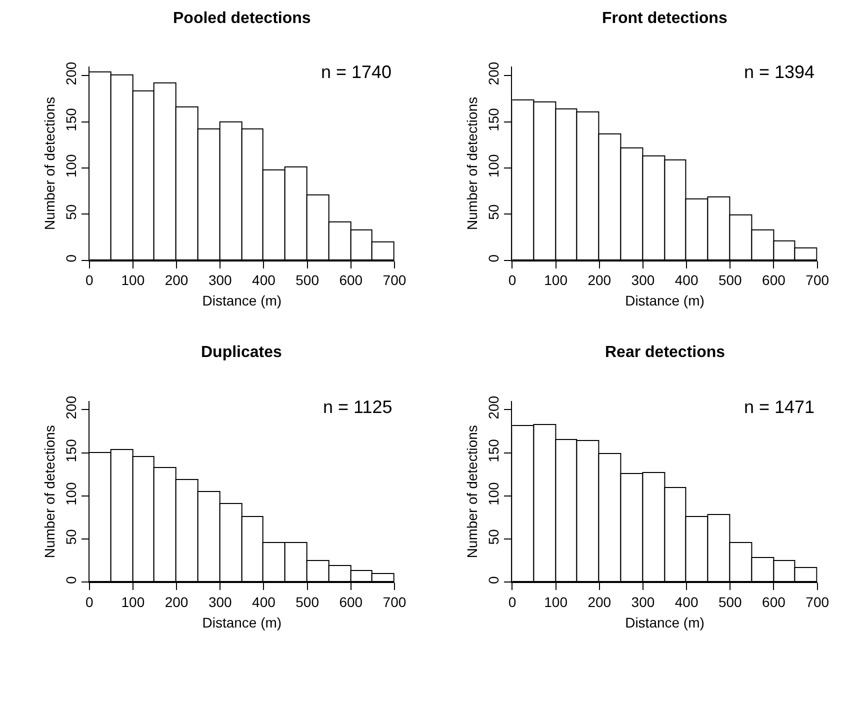 The height and width of the screenshot is (706, 846). I want to click on annotation: n = 1471, so click(779, 407).